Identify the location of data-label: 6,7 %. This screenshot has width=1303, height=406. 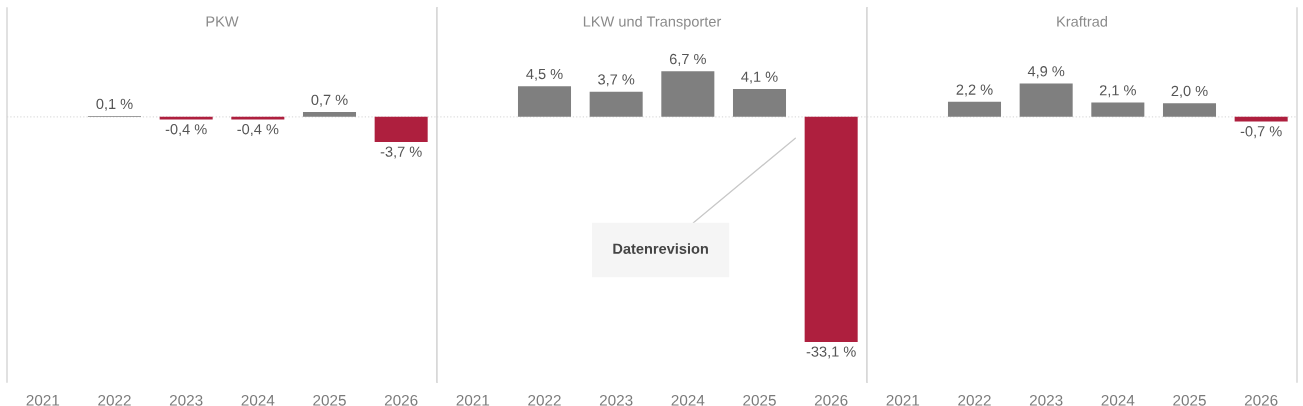
(687, 59).